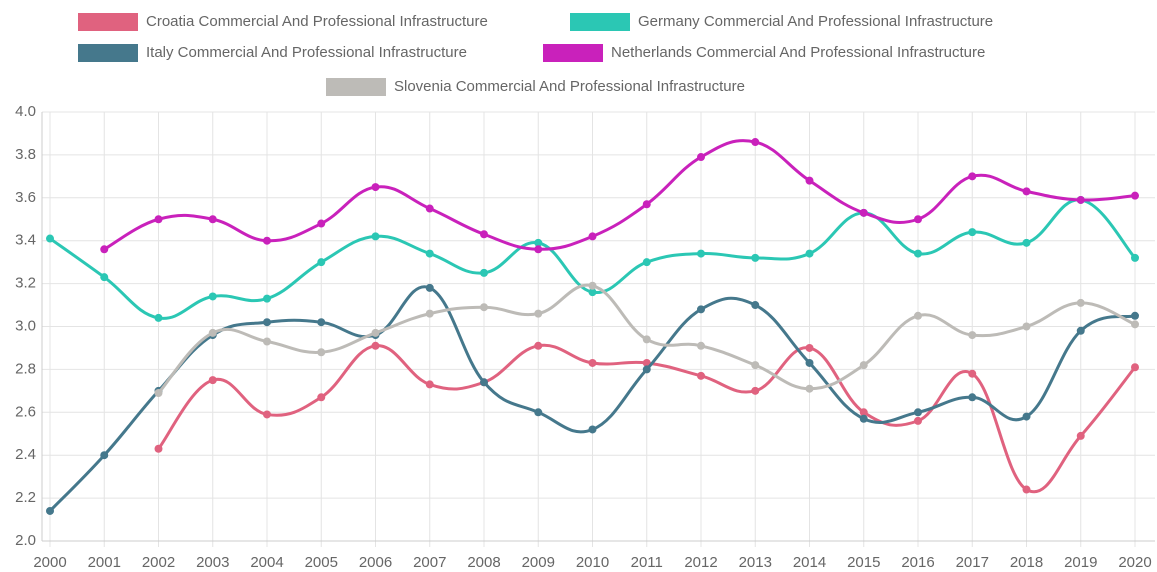 The width and height of the screenshot is (1157, 572). What do you see at coordinates (429, 562) in the screenshot?
I see `x-tick-label: 2007` at bounding box center [429, 562].